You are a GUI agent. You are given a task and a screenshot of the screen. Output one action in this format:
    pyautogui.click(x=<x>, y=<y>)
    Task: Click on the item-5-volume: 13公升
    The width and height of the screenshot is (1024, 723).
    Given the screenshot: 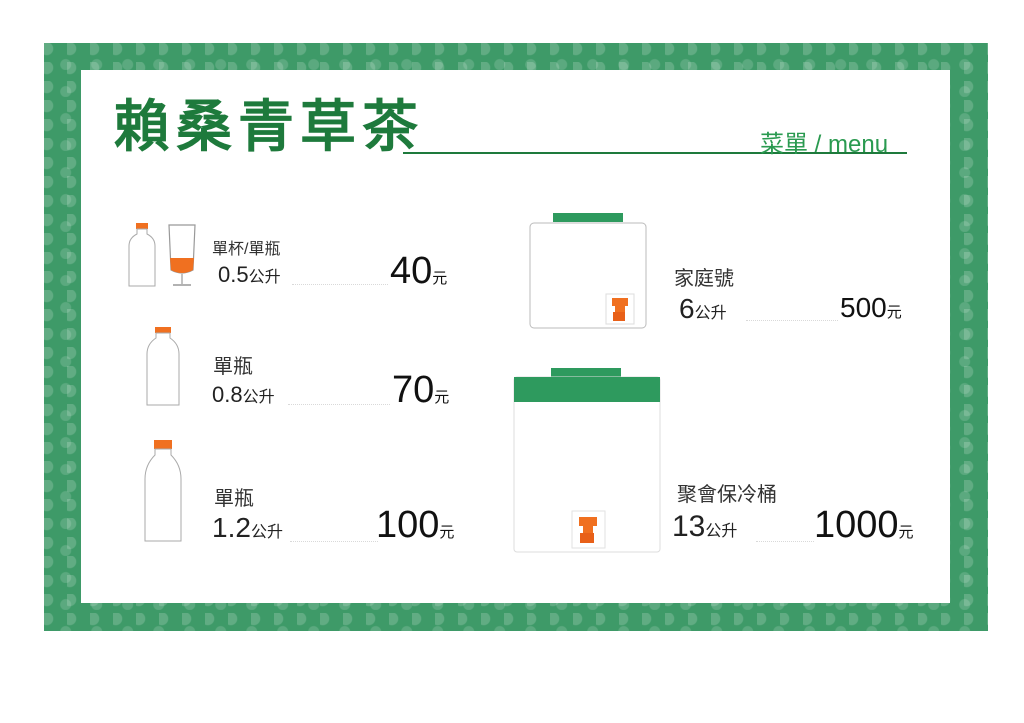 What is the action you would take?
    pyautogui.click(x=704, y=527)
    